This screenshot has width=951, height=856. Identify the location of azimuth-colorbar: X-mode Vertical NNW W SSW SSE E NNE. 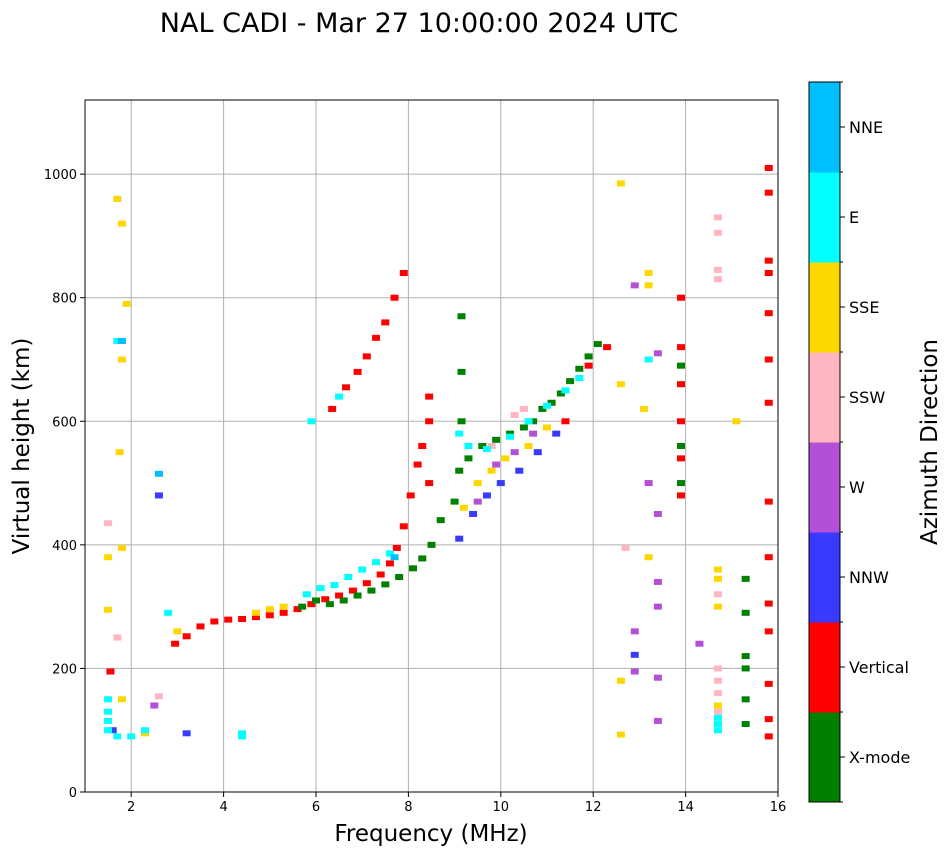
(859, 442).